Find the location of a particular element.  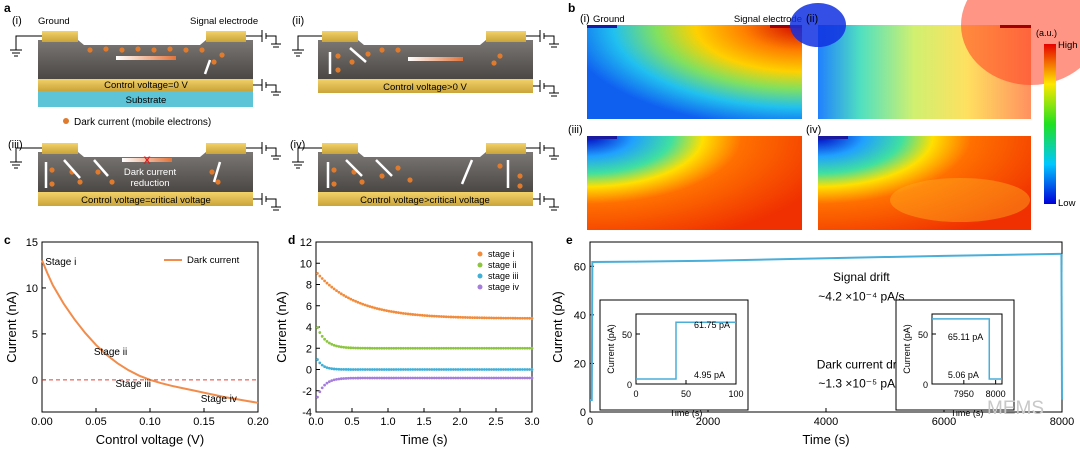

plot-frame is located at coordinates (967, 349).